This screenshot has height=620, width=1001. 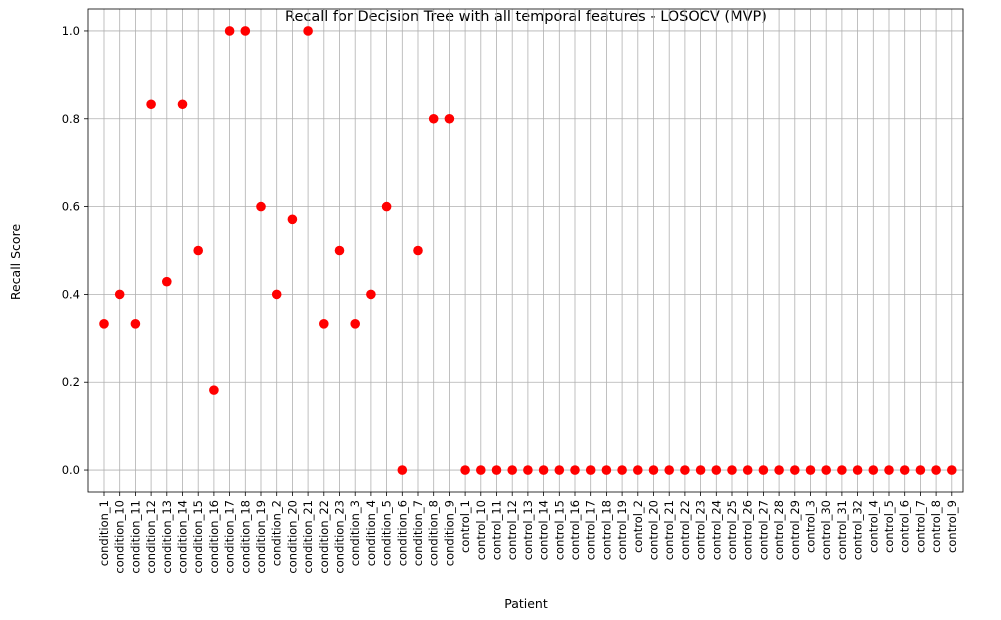 I want to click on x-tick-label: control_27, so click(x=763, y=530).